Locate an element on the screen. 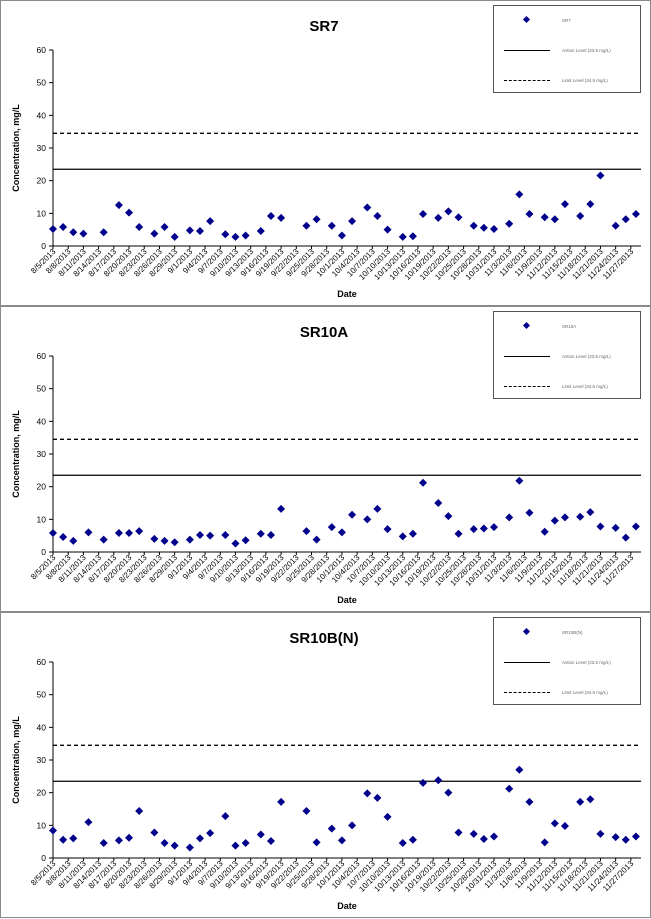 The height and width of the screenshot is (919, 651). legend-item-limit-level: Limit Level (34.5 mg/L) is located at coordinates (569, 81).